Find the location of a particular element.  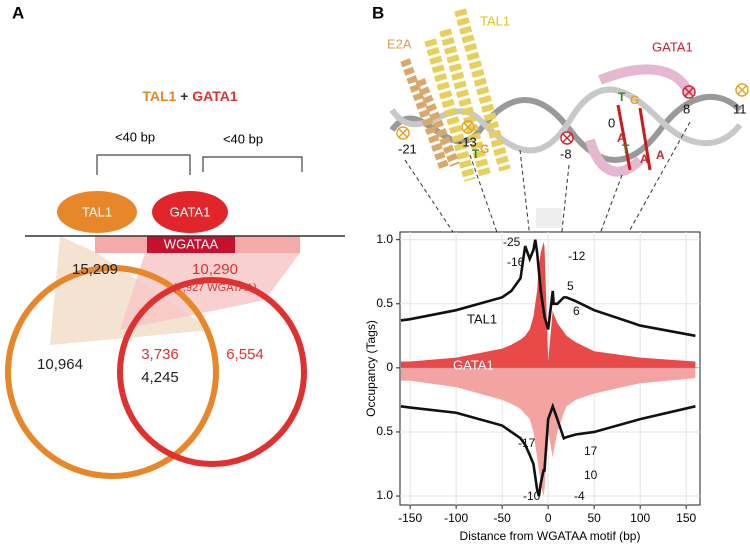

x-tick-label: -100 is located at coordinates (456, 518).